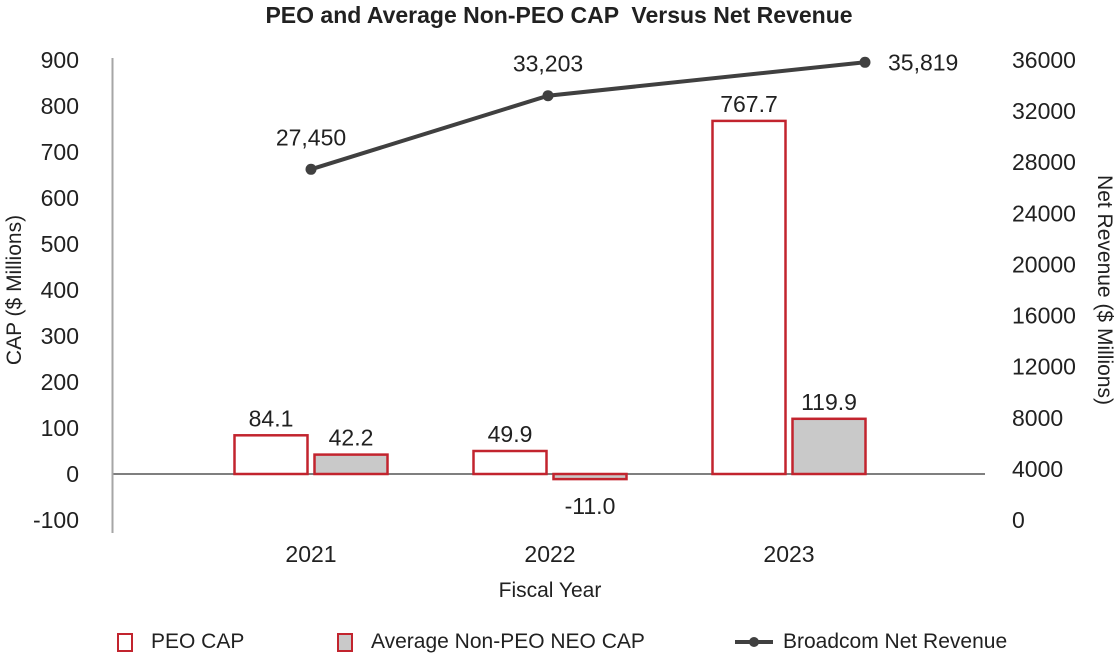  Describe the element at coordinates (508, 641) in the screenshot. I see `legend-label-nonpeo-cap: Average Non-PEO NEO CAP` at that location.